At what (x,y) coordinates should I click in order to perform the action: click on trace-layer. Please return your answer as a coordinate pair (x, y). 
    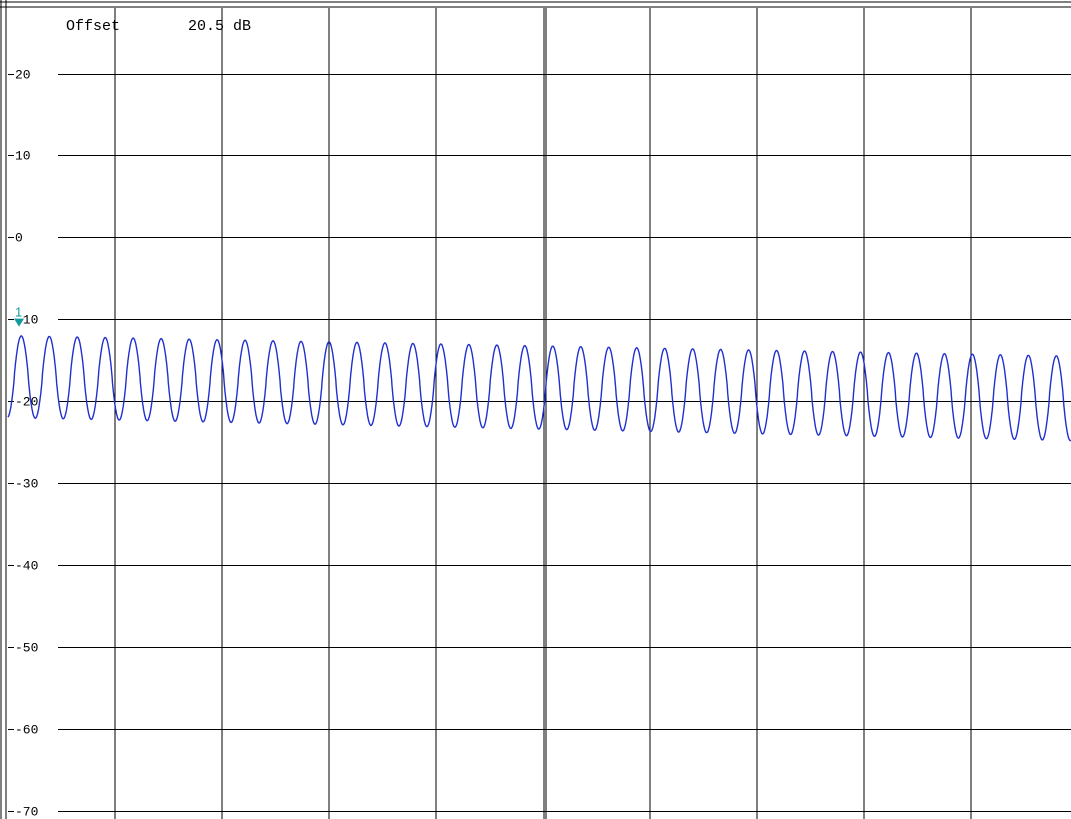
    Looking at the image, I should click on (539, 388).